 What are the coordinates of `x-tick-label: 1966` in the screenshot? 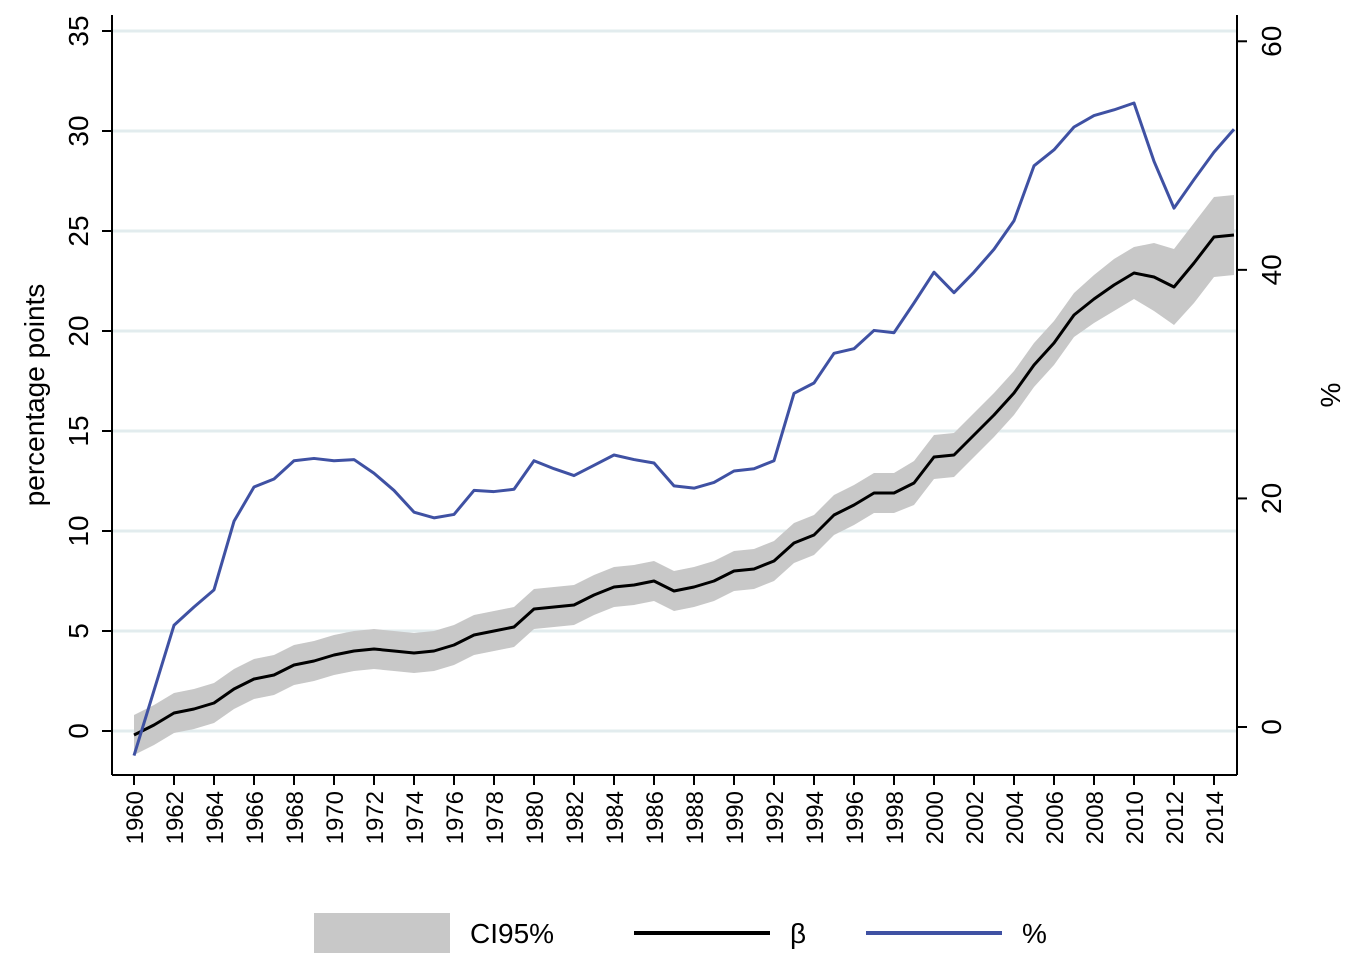 It's located at (255, 817).